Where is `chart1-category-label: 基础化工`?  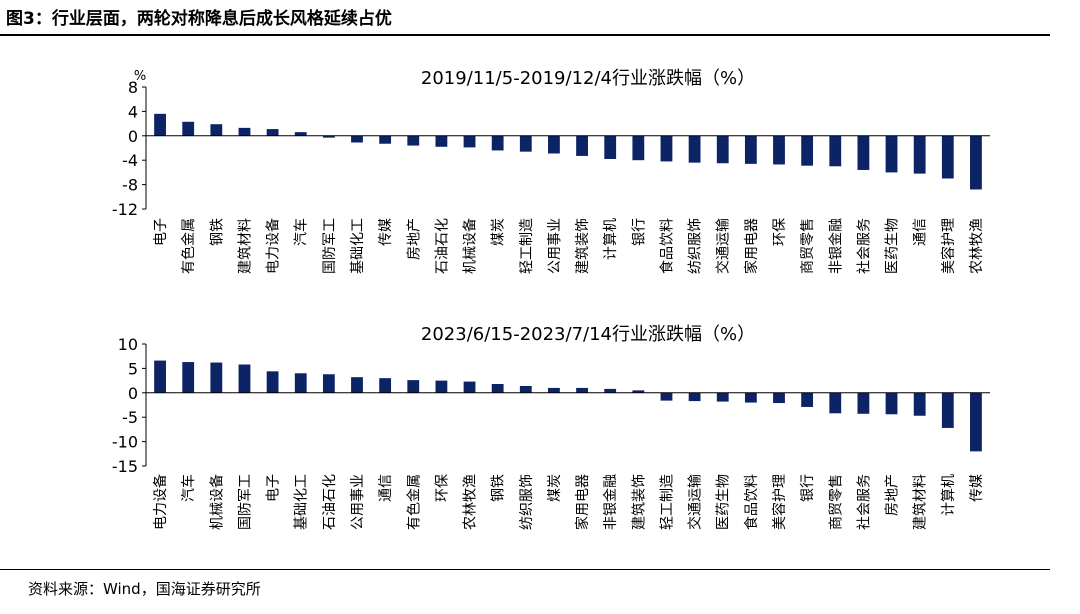 chart1-category-label: 基础化工 is located at coordinates (357, 246).